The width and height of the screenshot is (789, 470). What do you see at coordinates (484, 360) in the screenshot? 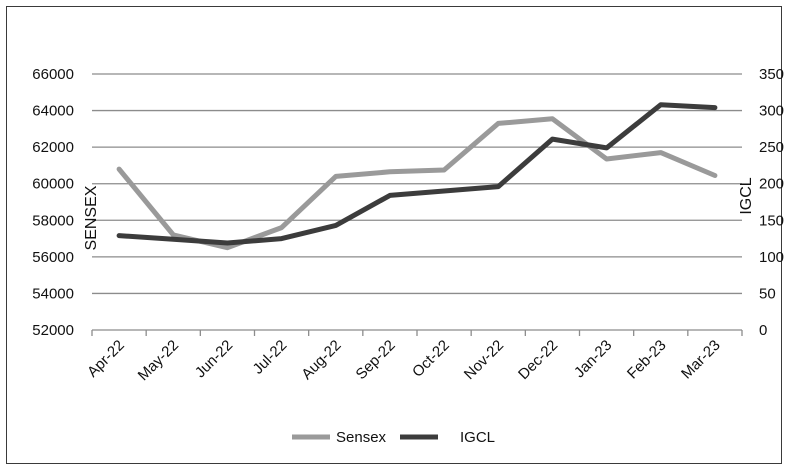
I see `x-tick-label: Nov-22` at bounding box center [484, 360].